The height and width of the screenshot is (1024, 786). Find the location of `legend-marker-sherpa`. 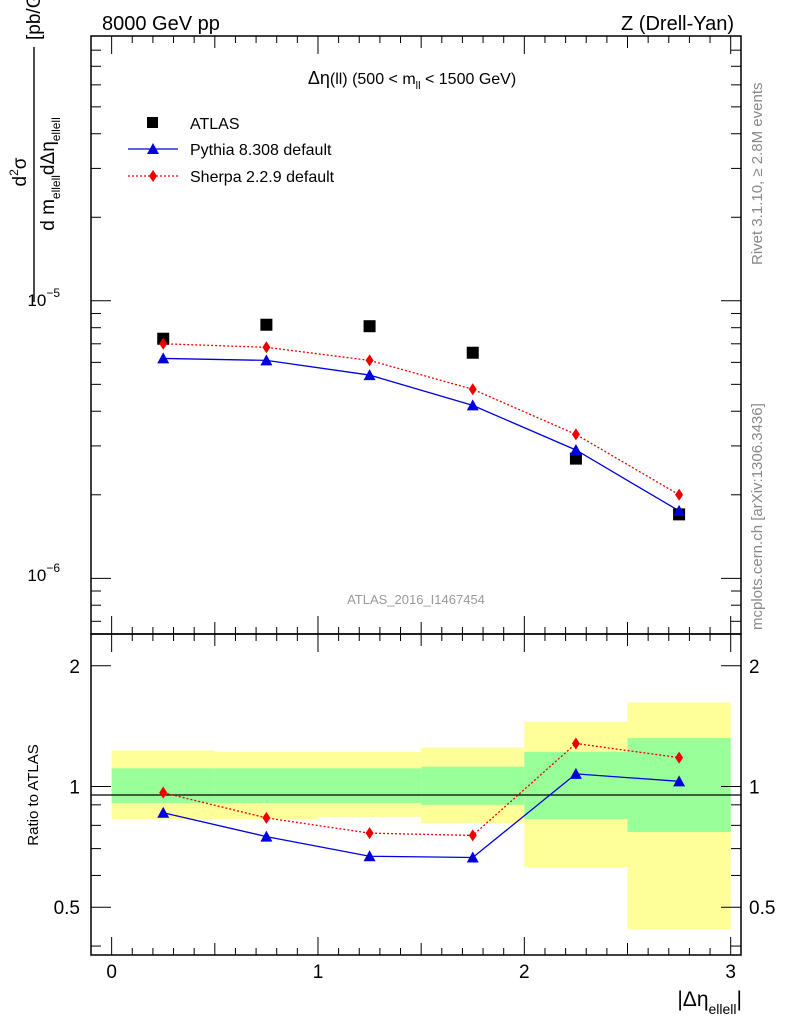

legend-marker-sherpa is located at coordinates (153, 176).